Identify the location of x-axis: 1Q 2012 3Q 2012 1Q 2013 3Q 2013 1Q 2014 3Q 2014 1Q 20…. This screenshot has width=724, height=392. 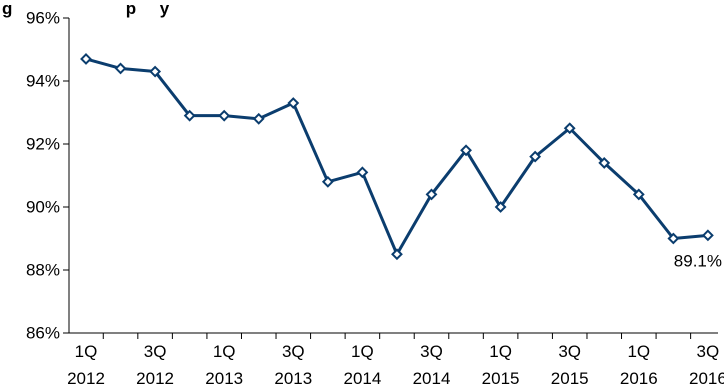
(395, 360).